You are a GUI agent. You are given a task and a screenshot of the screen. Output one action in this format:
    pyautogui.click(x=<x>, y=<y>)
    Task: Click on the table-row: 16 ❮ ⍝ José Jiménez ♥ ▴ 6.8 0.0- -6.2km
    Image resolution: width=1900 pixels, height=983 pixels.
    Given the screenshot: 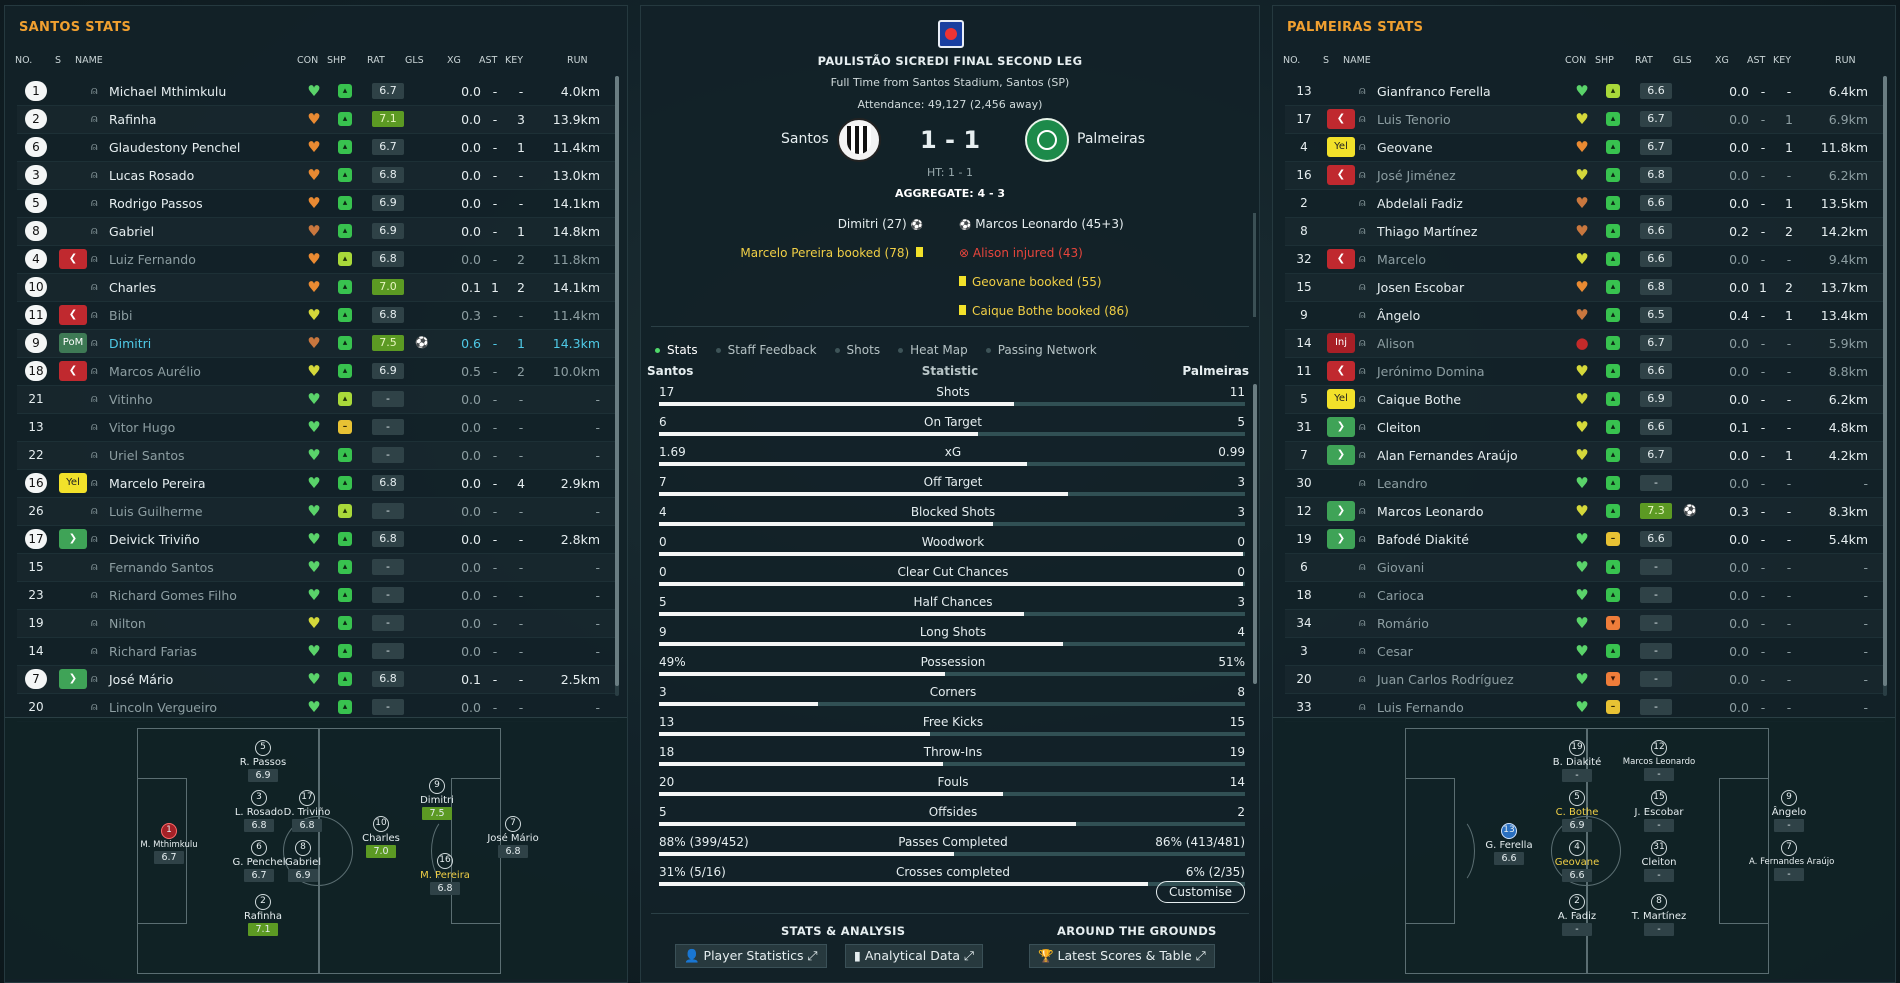 What is the action you would take?
    pyautogui.click(x=1585, y=176)
    